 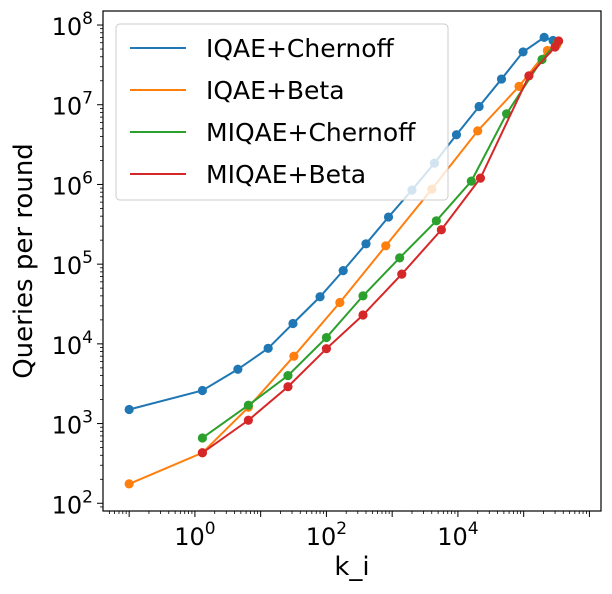 I want to click on y-tick-label: 10⁴, so click(x=72, y=344).